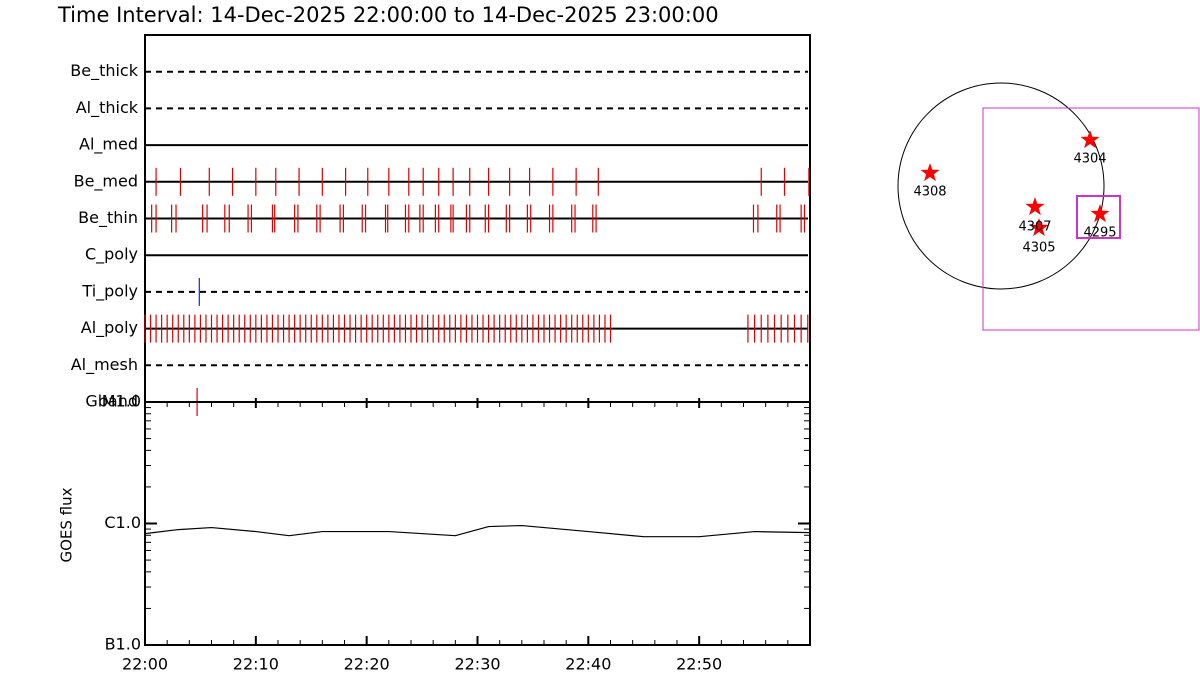 The width and height of the screenshot is (1200, 700). Describe the element at coordinates (367, 664) in the screenshot. I see `x-tick-label: 22:20` at that location.